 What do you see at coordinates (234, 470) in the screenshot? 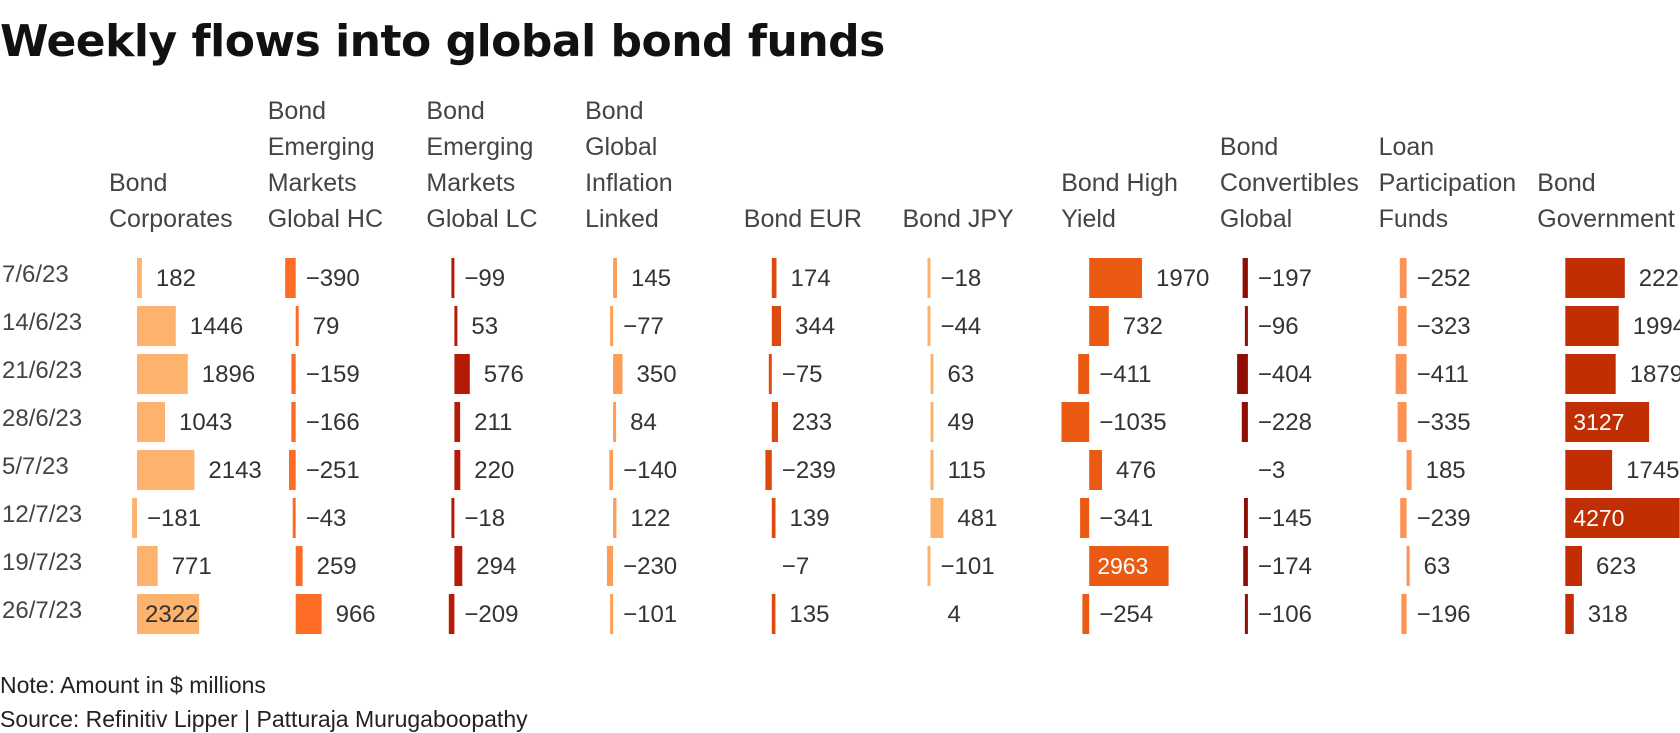
I see `flow-value-label: 2143` at bounding box center [234, 470].